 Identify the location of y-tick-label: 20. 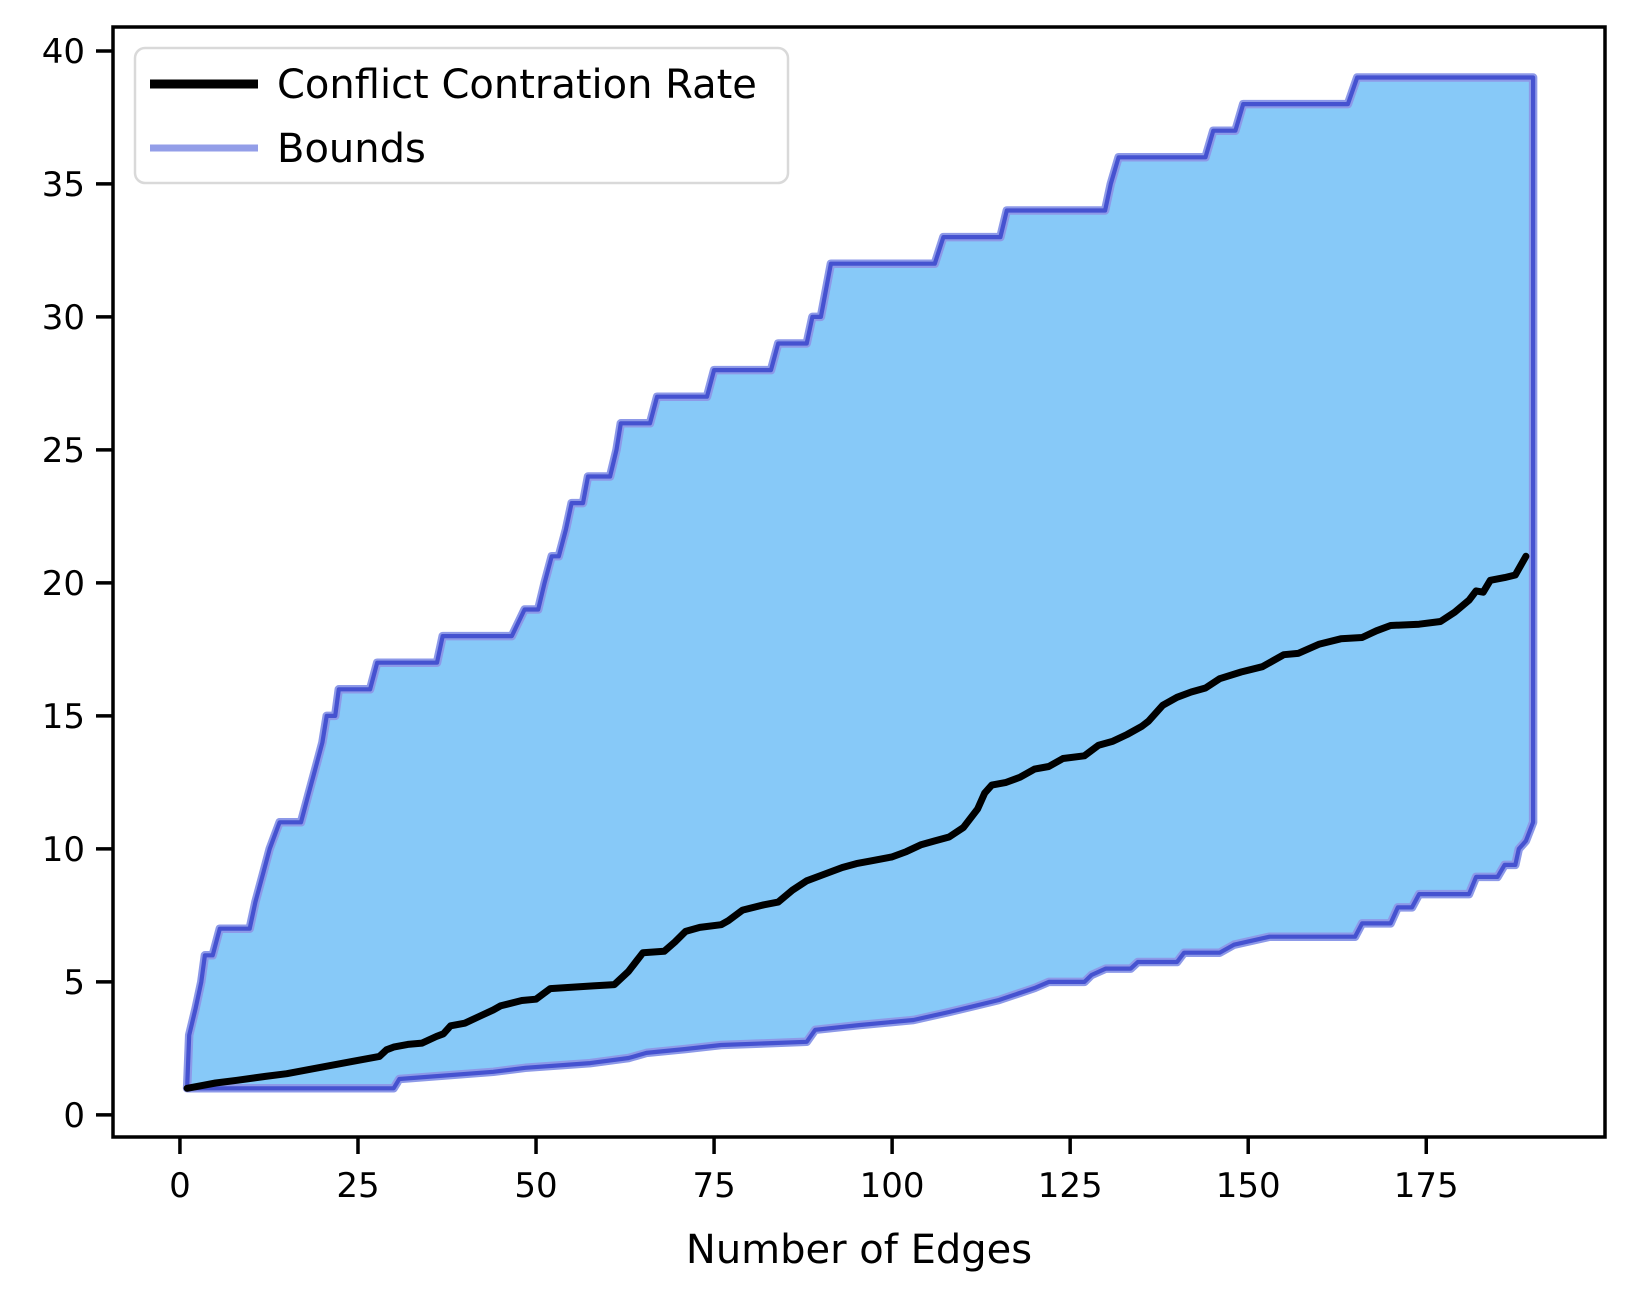
(63, 584).